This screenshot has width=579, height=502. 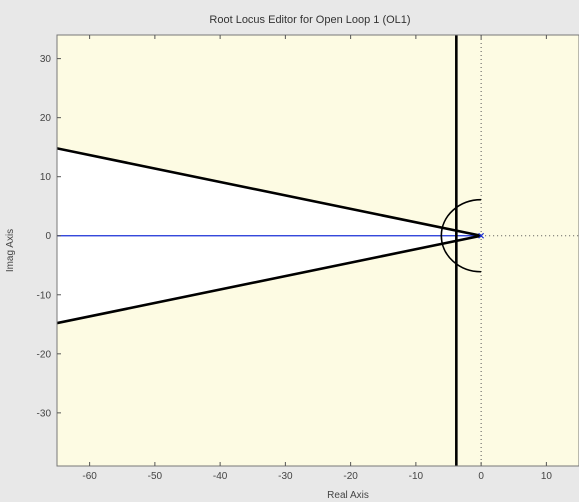 What do you see at coordinates (348, 495) in the screenshot?
I see `x-axis-label: Real Axis` at bounding box center [348, 495].